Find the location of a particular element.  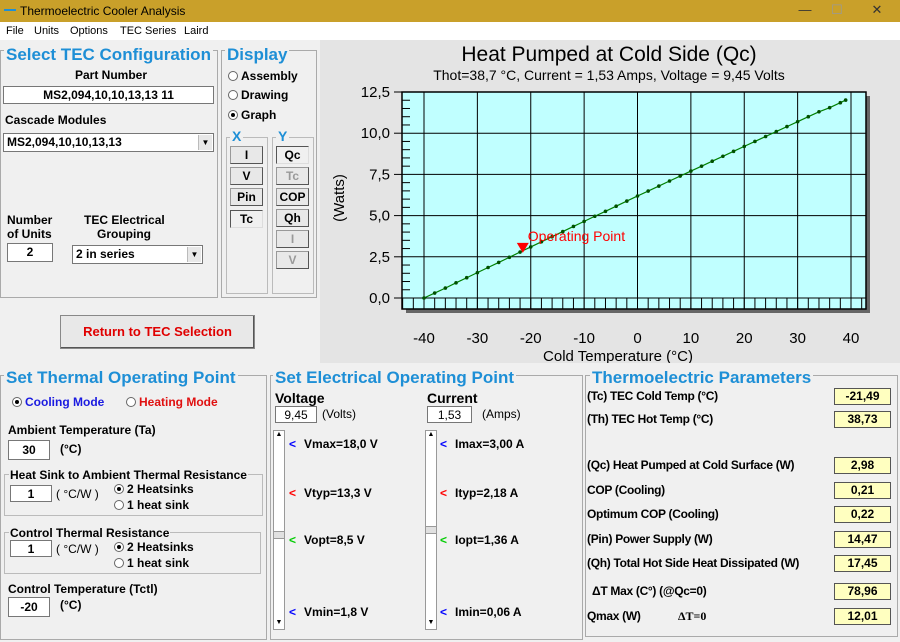

units-field: 2 is located at coordinates (30, 252).